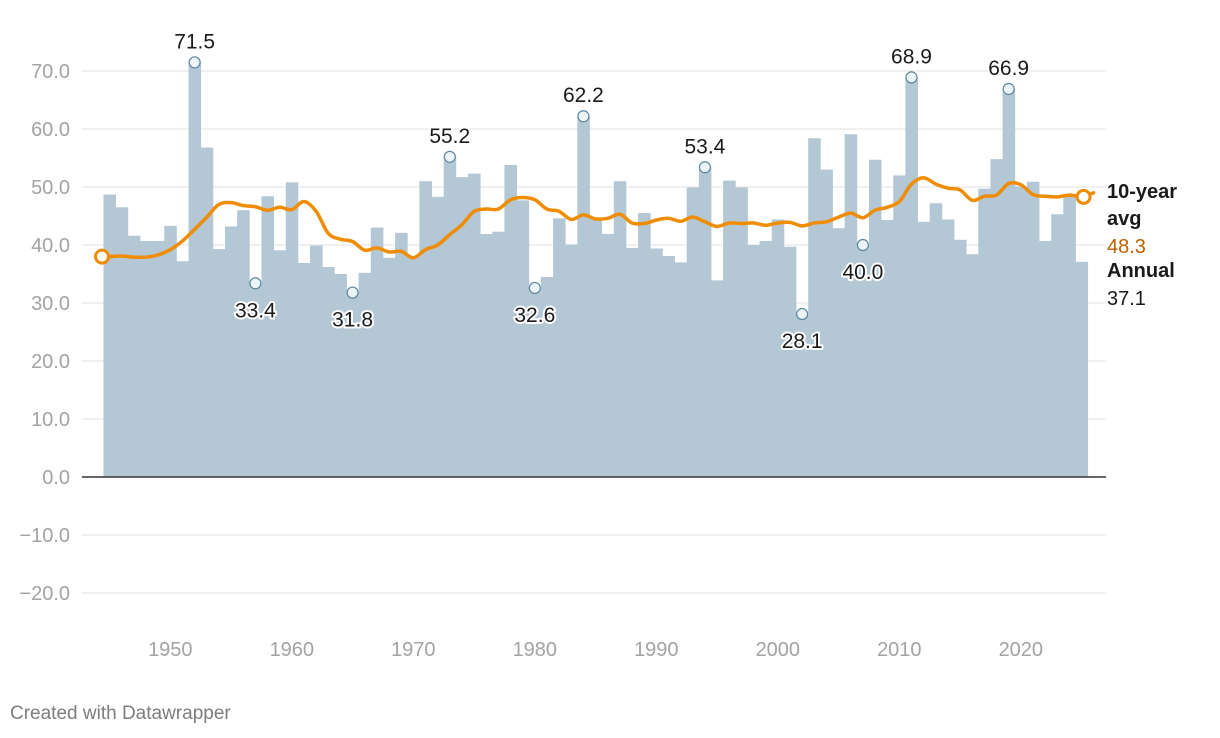 The image size is (1220, 738). I want to click on bar-1991, so click(668, 366).